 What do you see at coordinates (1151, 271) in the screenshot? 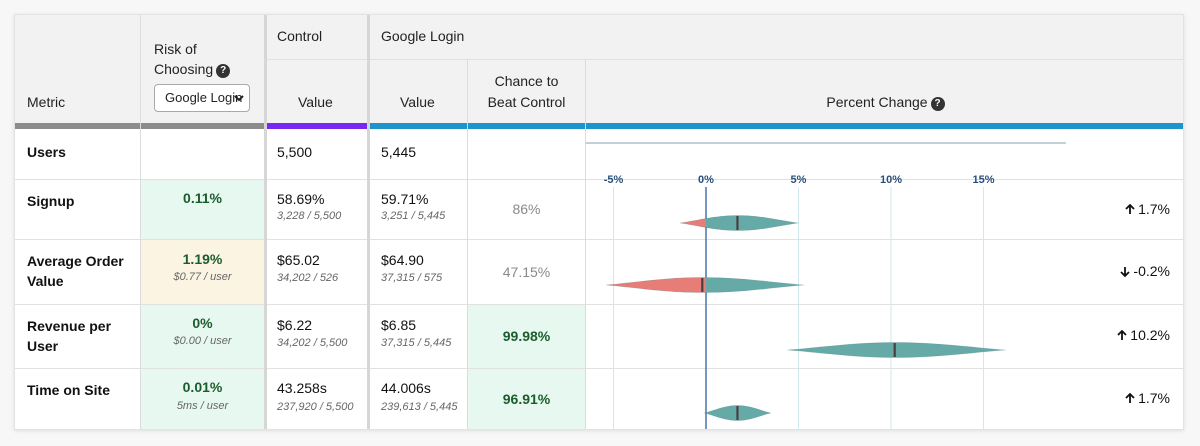
I see `percent-change-value: -0.2%` at bounding box center [1151, 271].